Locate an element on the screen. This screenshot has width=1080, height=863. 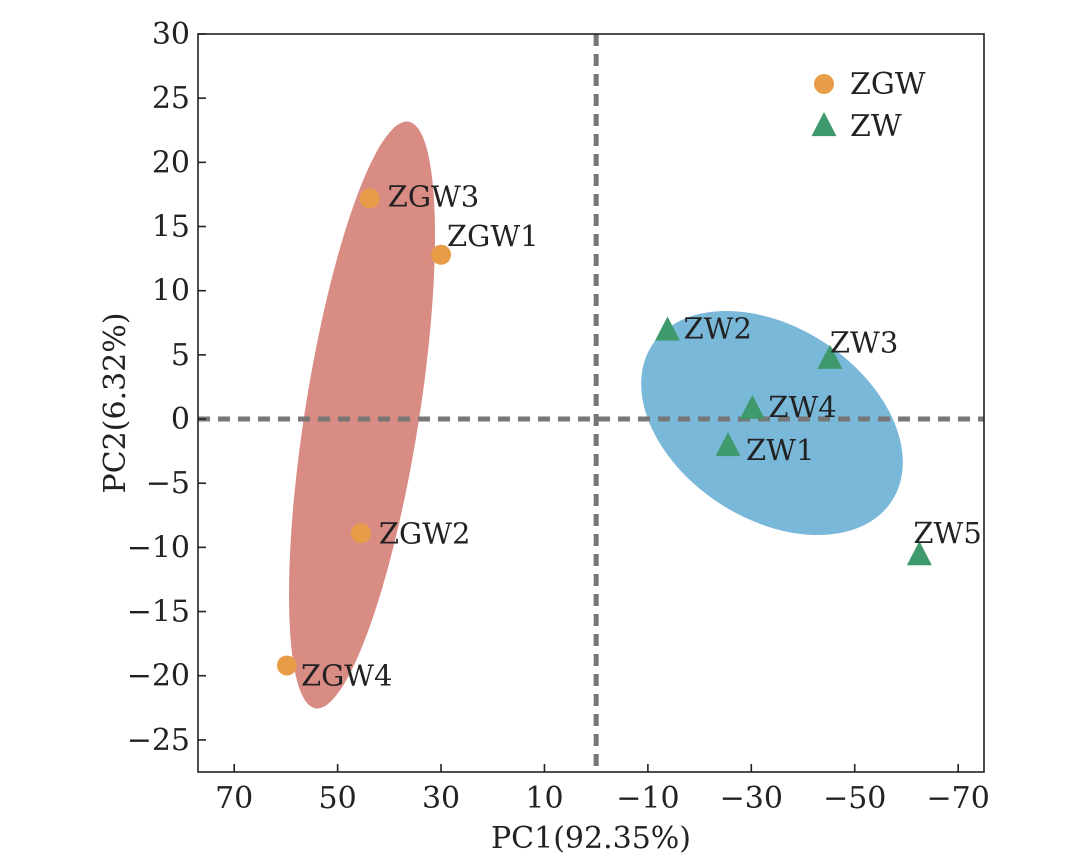
y-tick-label: 0 is located at coordinates (180, 419).